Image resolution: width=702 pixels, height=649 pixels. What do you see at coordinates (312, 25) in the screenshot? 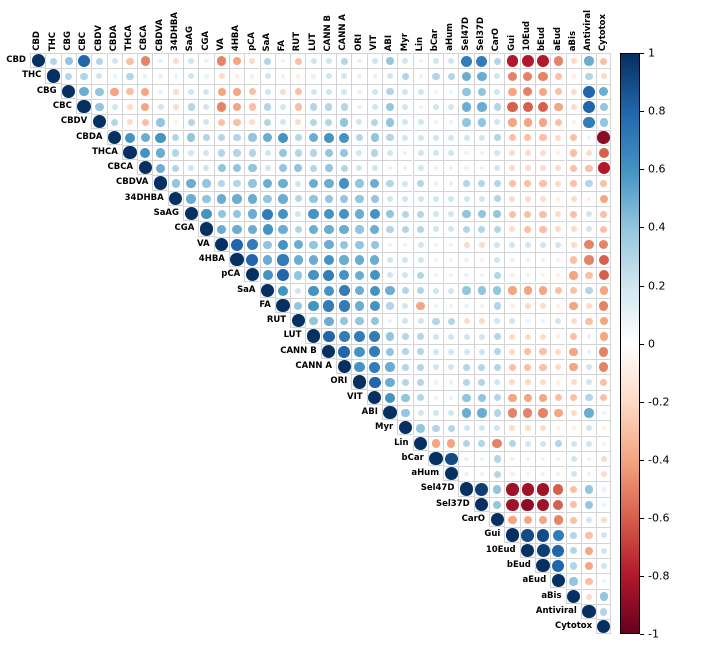
I see `col-label: LUT` at bounding box center [312, 25].